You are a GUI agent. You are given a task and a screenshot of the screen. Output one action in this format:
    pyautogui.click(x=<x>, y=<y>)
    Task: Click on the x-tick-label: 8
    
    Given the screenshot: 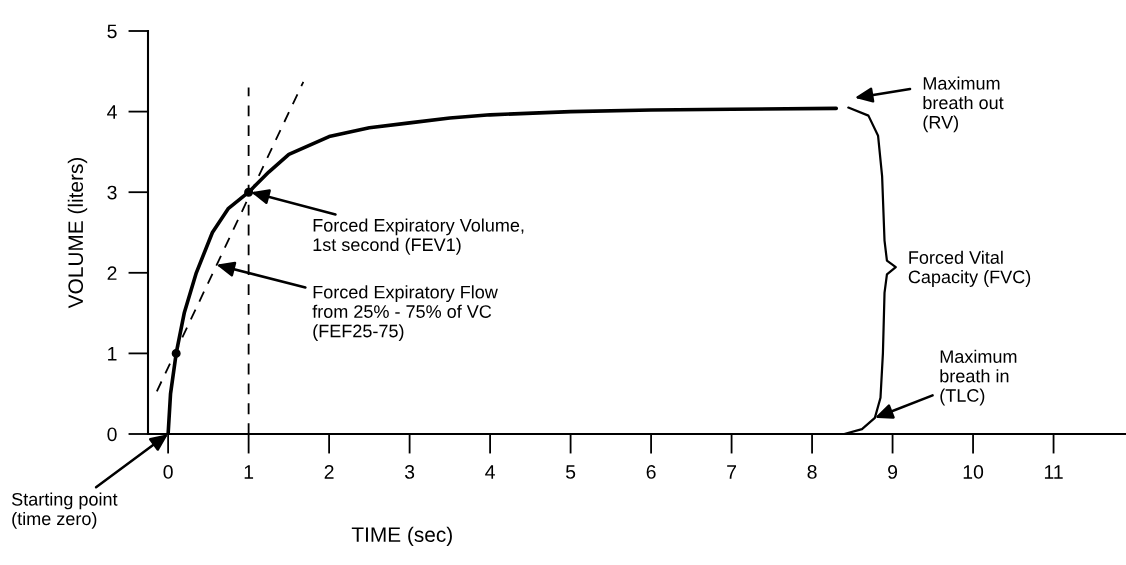 What is the action you would take?
    pyautogui.click(x=812, y=472)
    